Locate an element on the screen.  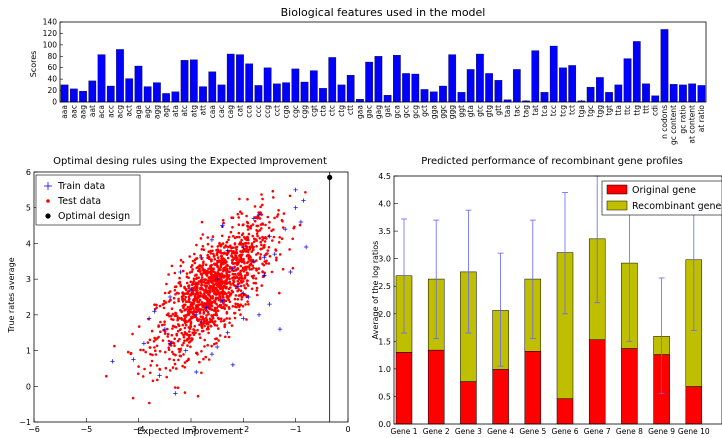
feature-xtick-label: acg is located at coordinates (119, 112).